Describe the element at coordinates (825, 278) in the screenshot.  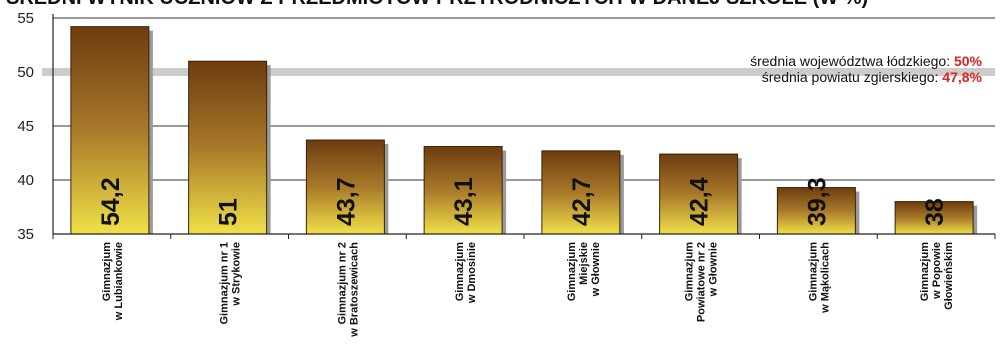
I see `x-tick-label-line: w Mąkolicach` at that location.